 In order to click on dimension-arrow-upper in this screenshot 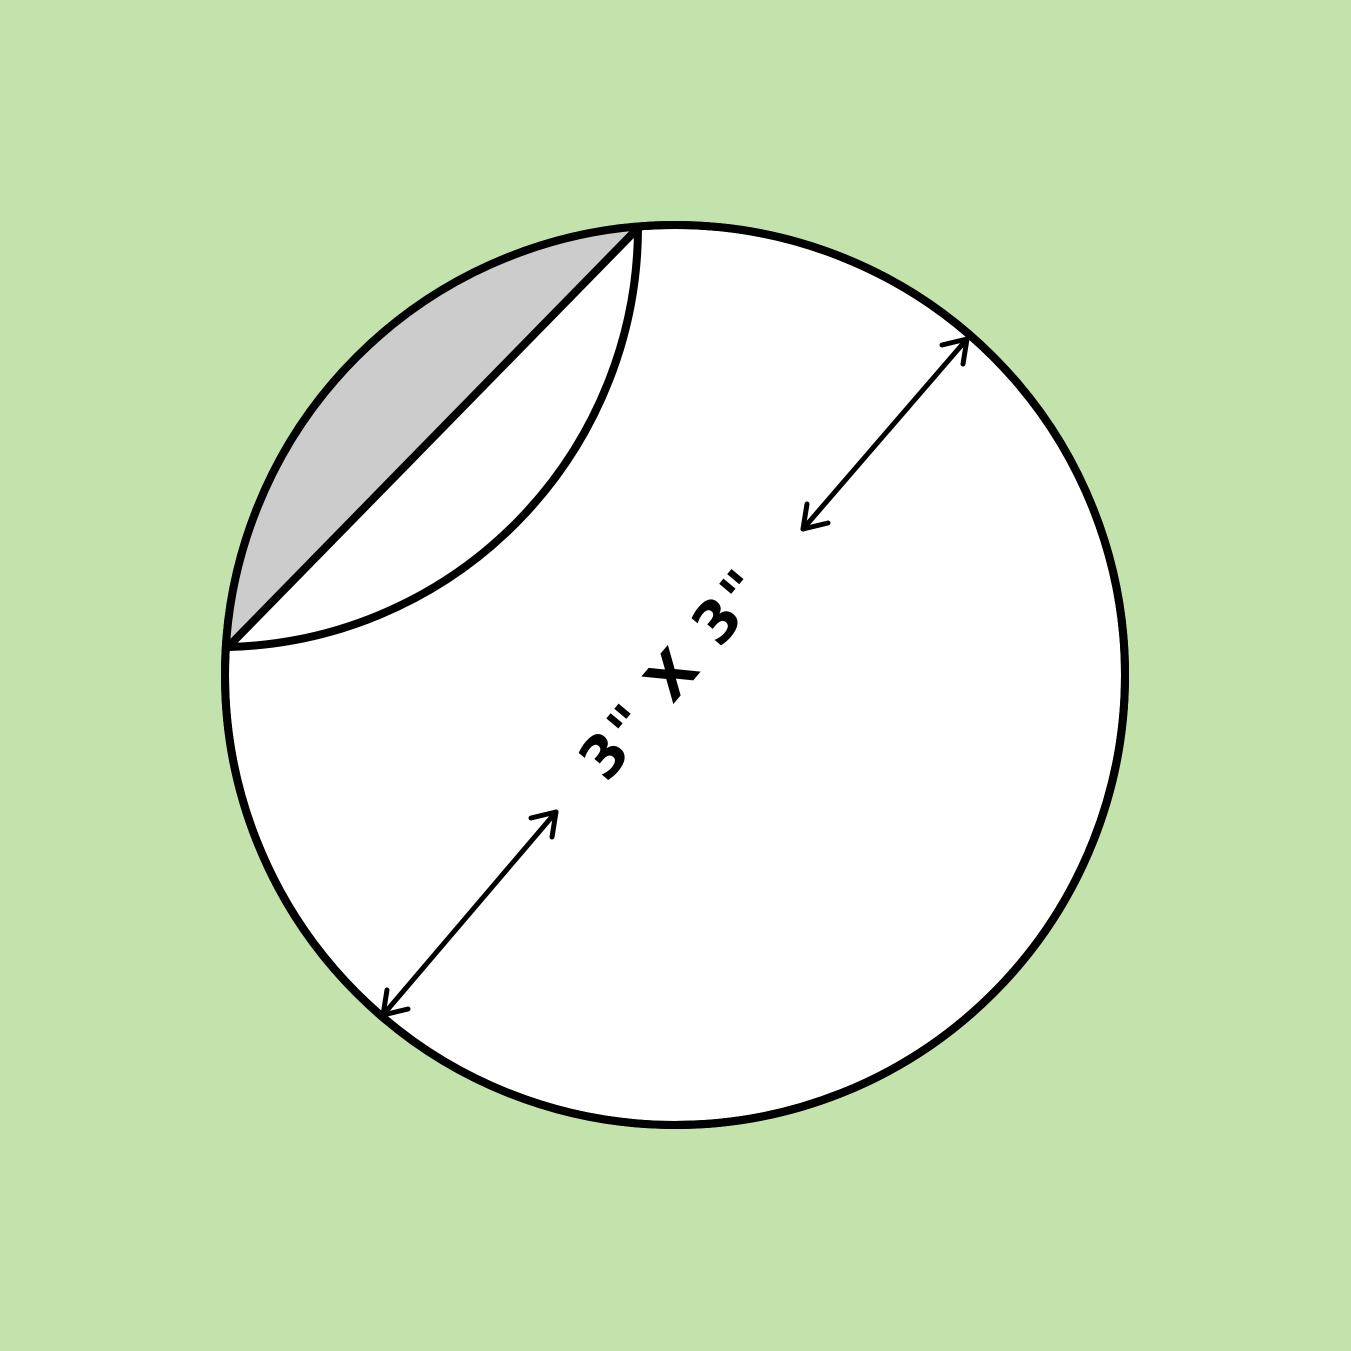, I will do `click(885, 434)`.